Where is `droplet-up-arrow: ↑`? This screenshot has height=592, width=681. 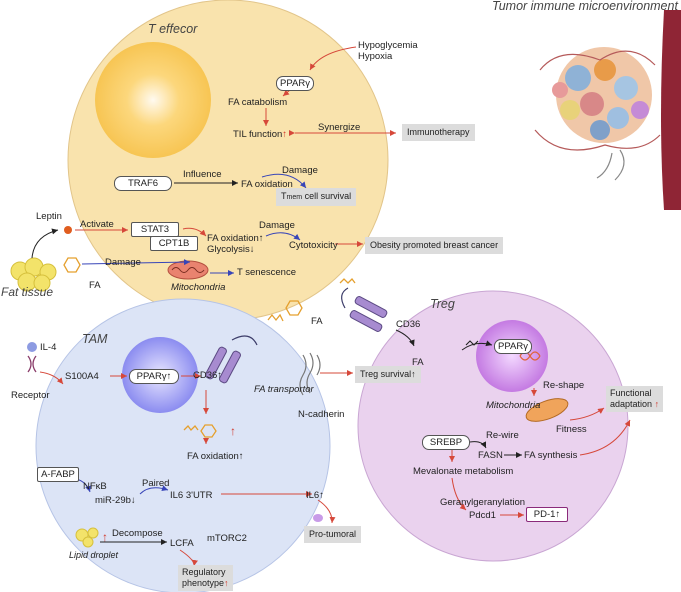
droplet-up-arrow: ↑ is located at coordinates (105, 537).